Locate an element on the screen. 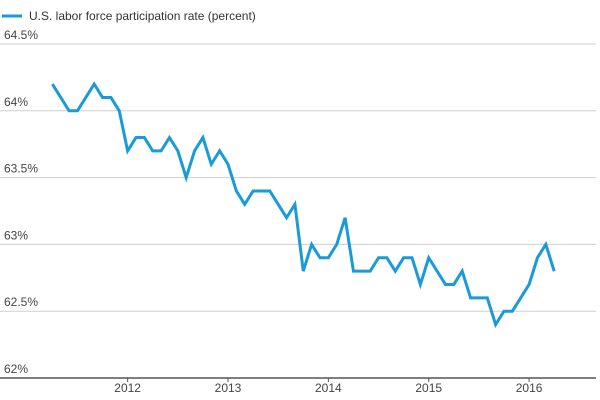 This screenshot has width=600, height=400. x-tick-label: 2016 is located at coordinates (529, 388).